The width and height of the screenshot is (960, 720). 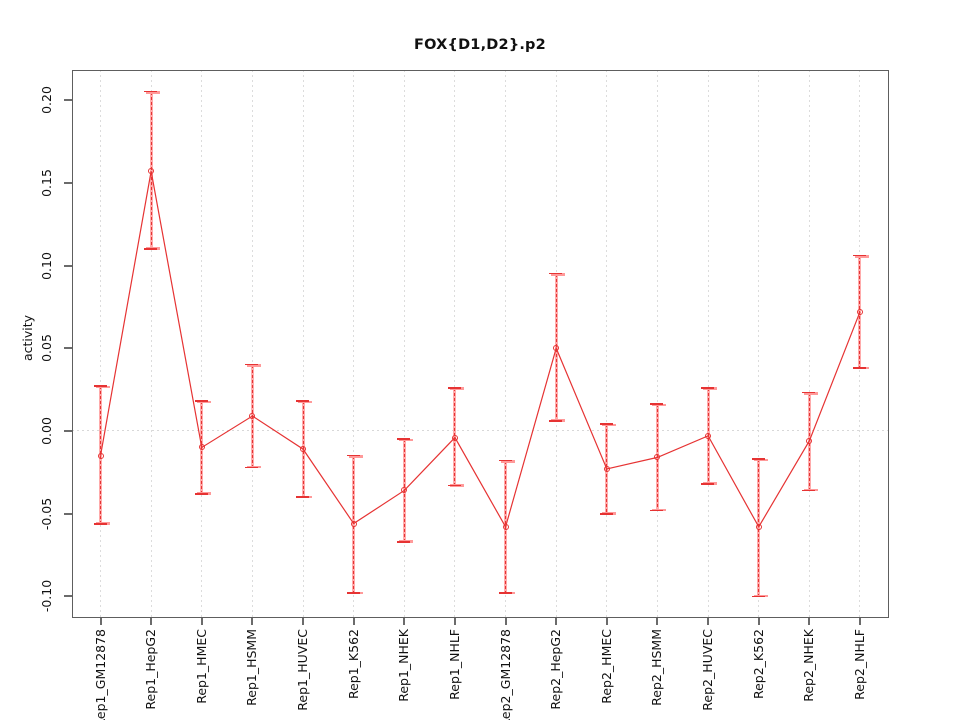 I want to click on y-tick-label: 0.00, so click(x=46, y=430).